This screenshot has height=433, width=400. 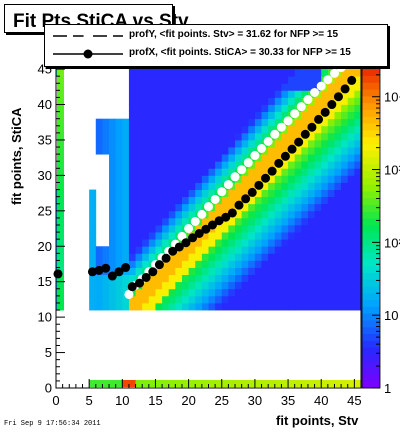 I want to click on y-tick-label: 10, so click(x=45, y=317).